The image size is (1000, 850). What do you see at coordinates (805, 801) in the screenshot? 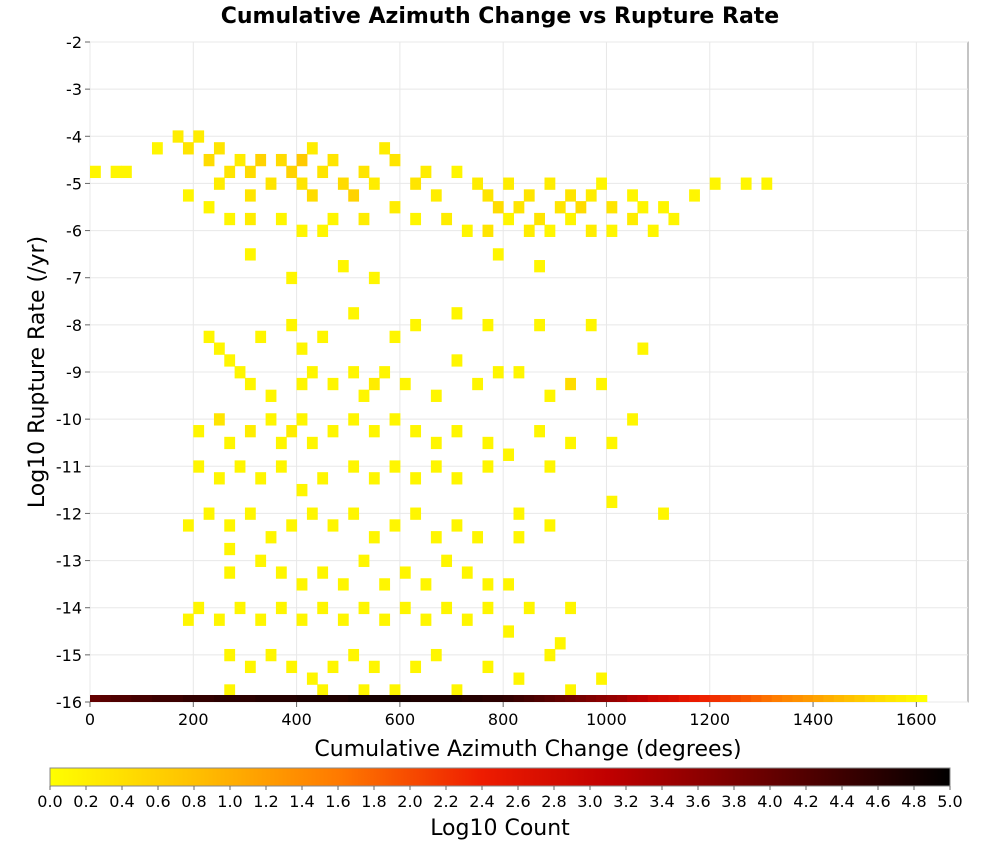
I see `colorbar-tick-label: 4.2` at bounding box center [805, 801].